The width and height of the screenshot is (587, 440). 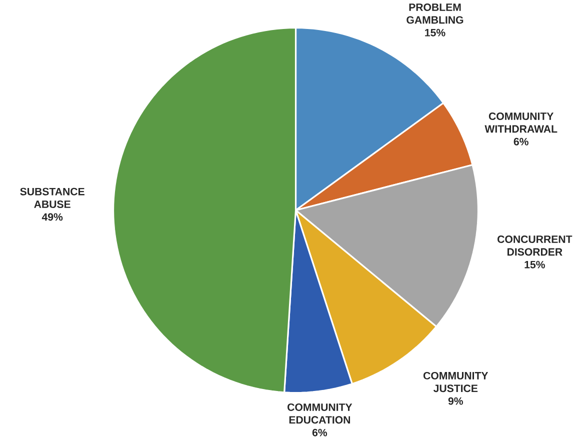 I want to click on slice-label: SUBSTANCE ABUSE, so click(x=52, y=198).